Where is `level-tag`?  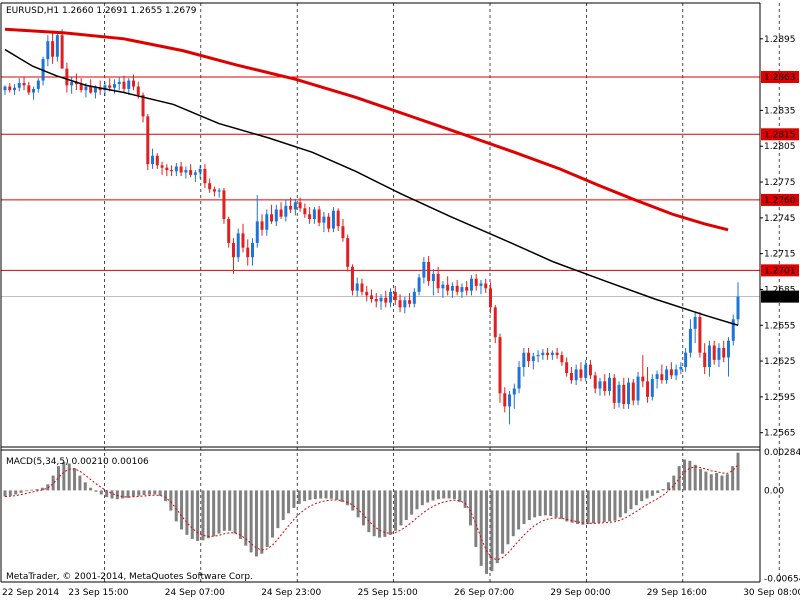 level-tag is located at coordinates (780, 134).